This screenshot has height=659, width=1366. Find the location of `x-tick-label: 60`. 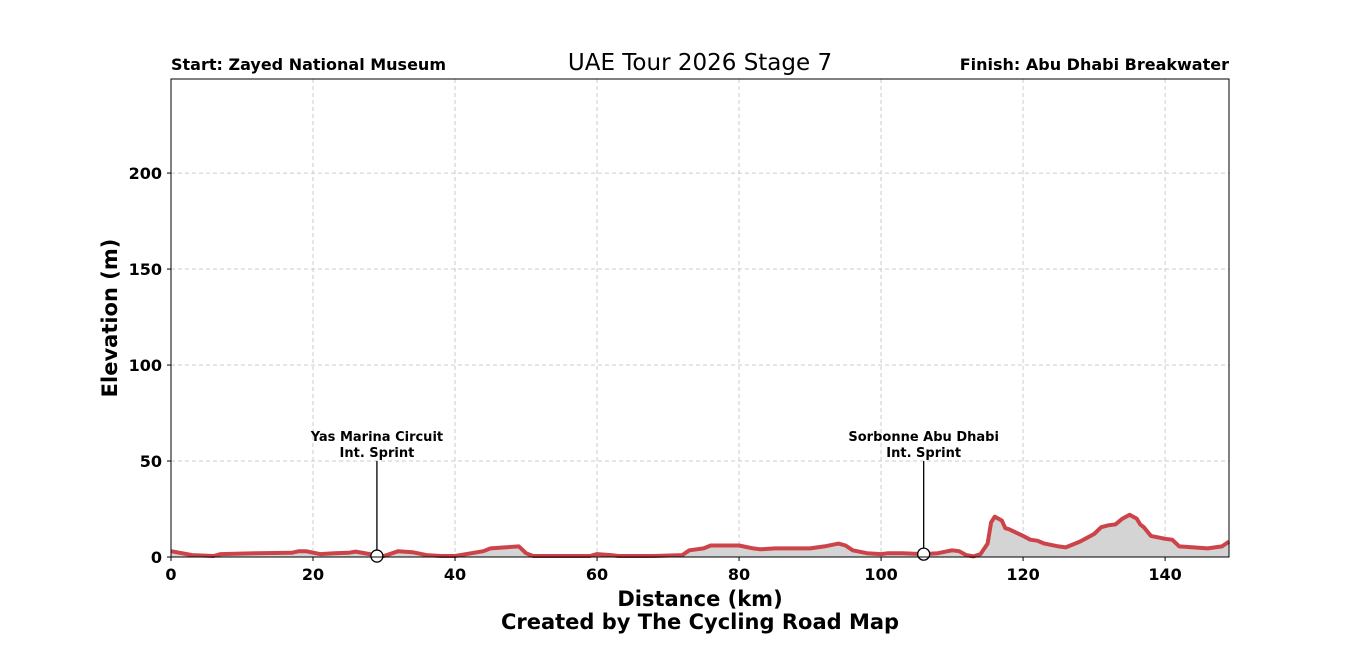

x-tick-label: 60 is located at coordinates (597, 574).